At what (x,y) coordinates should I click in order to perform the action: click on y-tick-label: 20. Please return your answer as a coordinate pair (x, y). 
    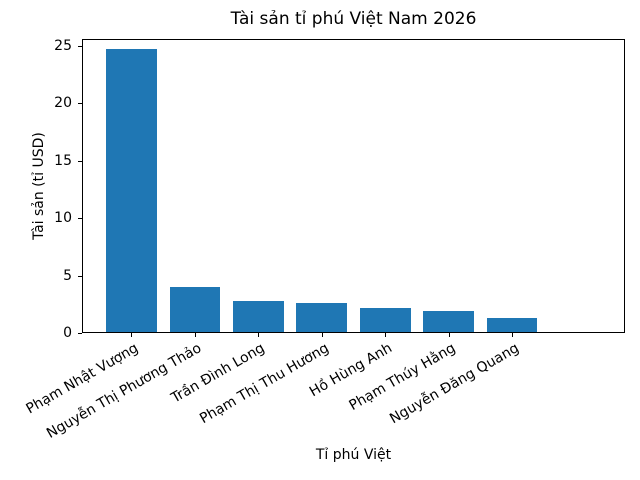
    Looking at the image, I should click on (63, 103).